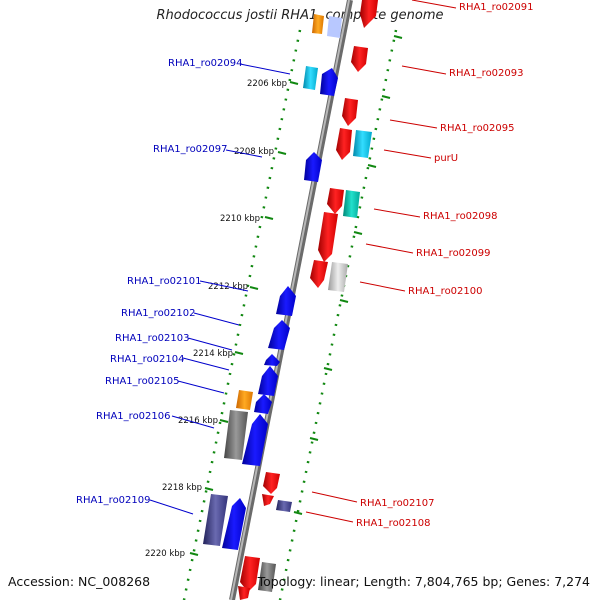 This screenshot has height=600, width=600. I want to click on gene-label: RHA1_ro02104, so click(147, 359).